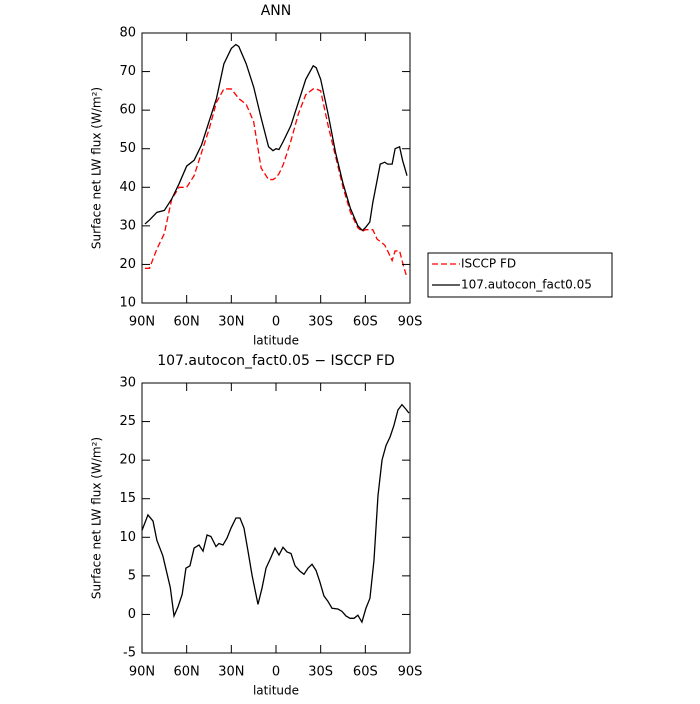 Image resolution: width=700 pixels, height=704 pixels. Describe the element at coordinates (127, 110) in the screenshot. I see `y-tick-label: 60` at that location.